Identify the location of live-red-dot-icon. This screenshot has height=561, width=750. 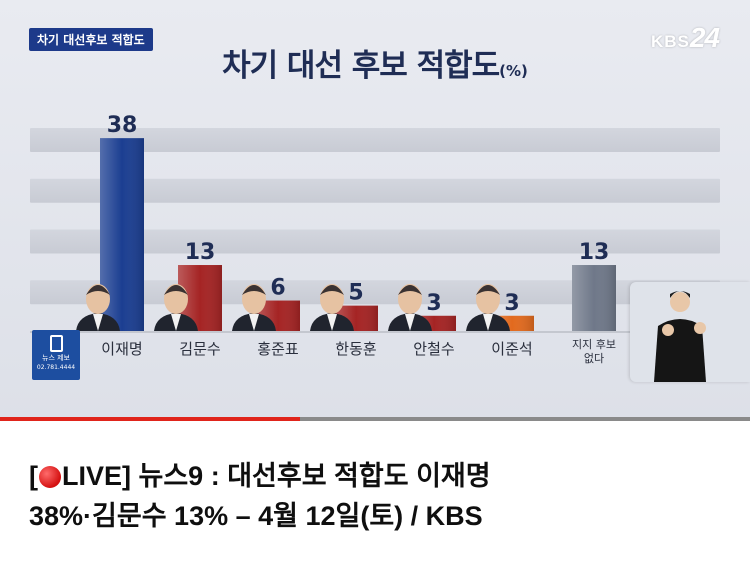
(50, 477).